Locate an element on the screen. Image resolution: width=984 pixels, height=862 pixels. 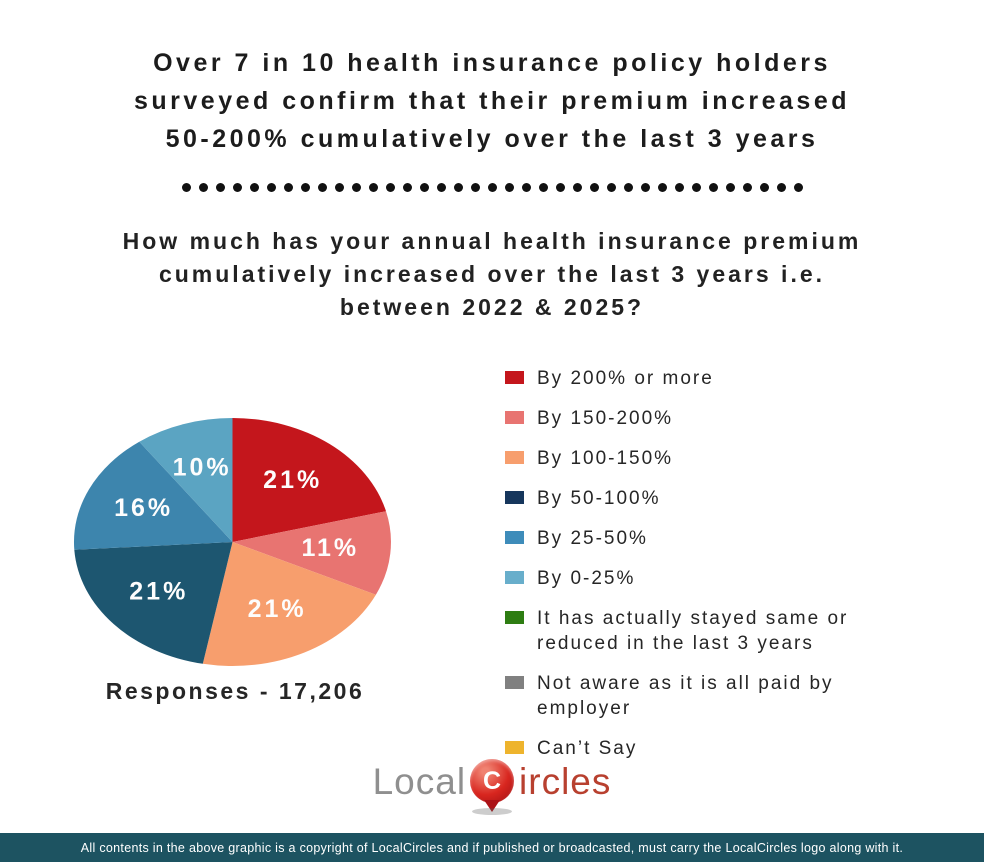
legend-label: By 150-200% is located at coordinates (605, 418).